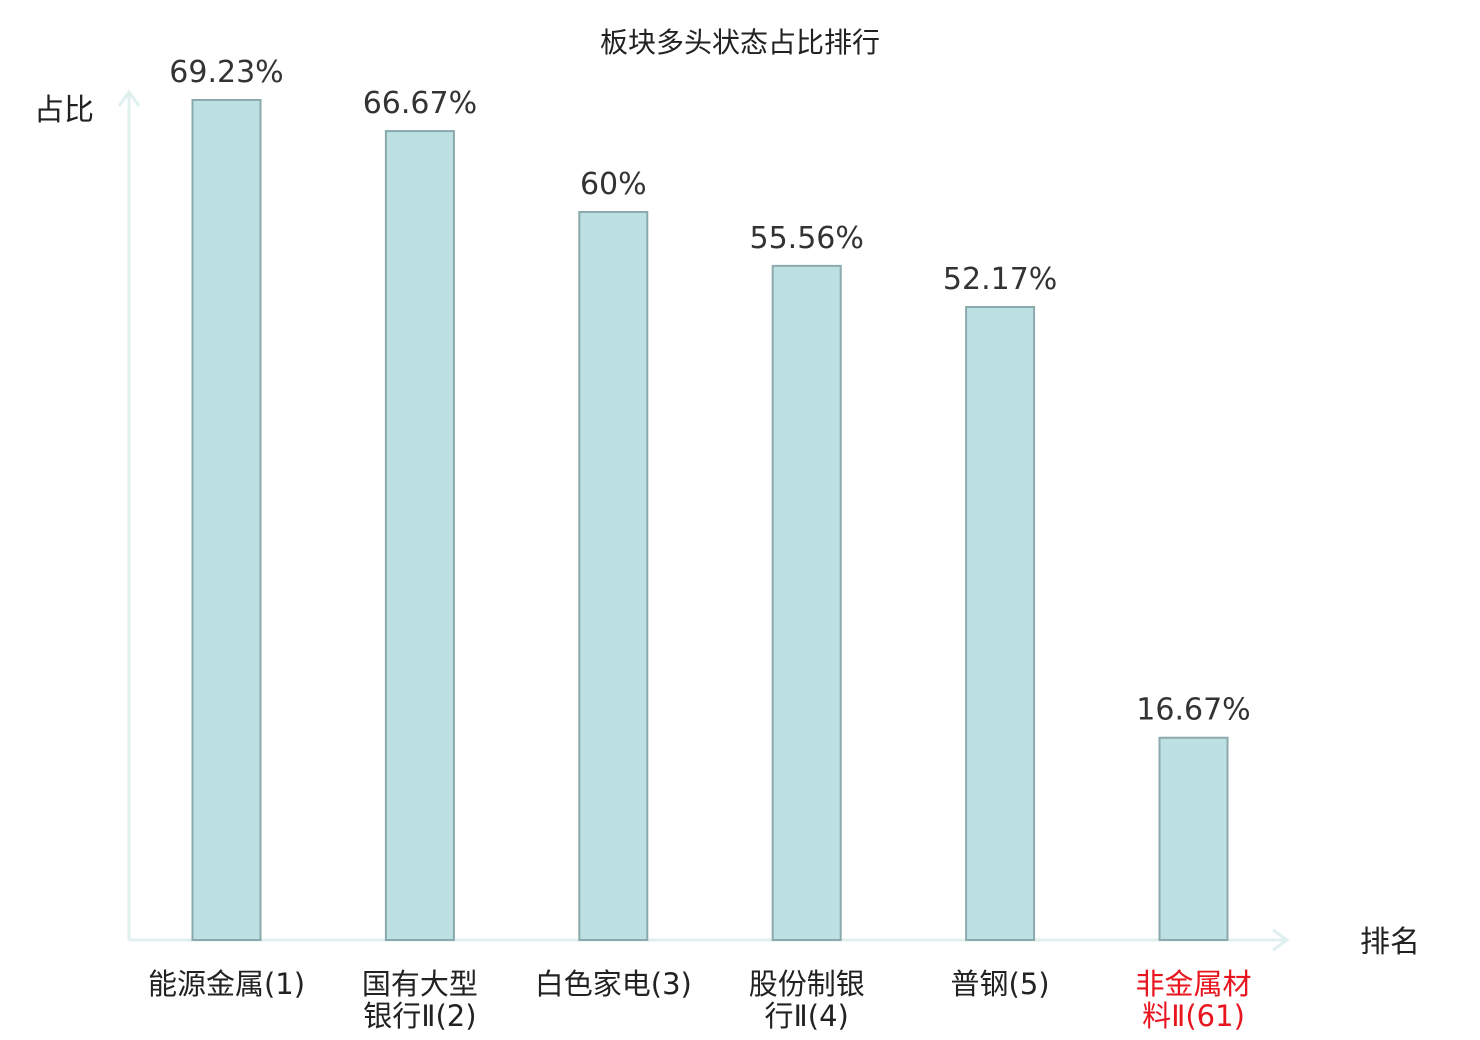 This screenshot has width=1480, height=1040. Describe the element at coordinates (1193, 984) in the screenshot. I see `category-label-line: 非金属材` at that location.